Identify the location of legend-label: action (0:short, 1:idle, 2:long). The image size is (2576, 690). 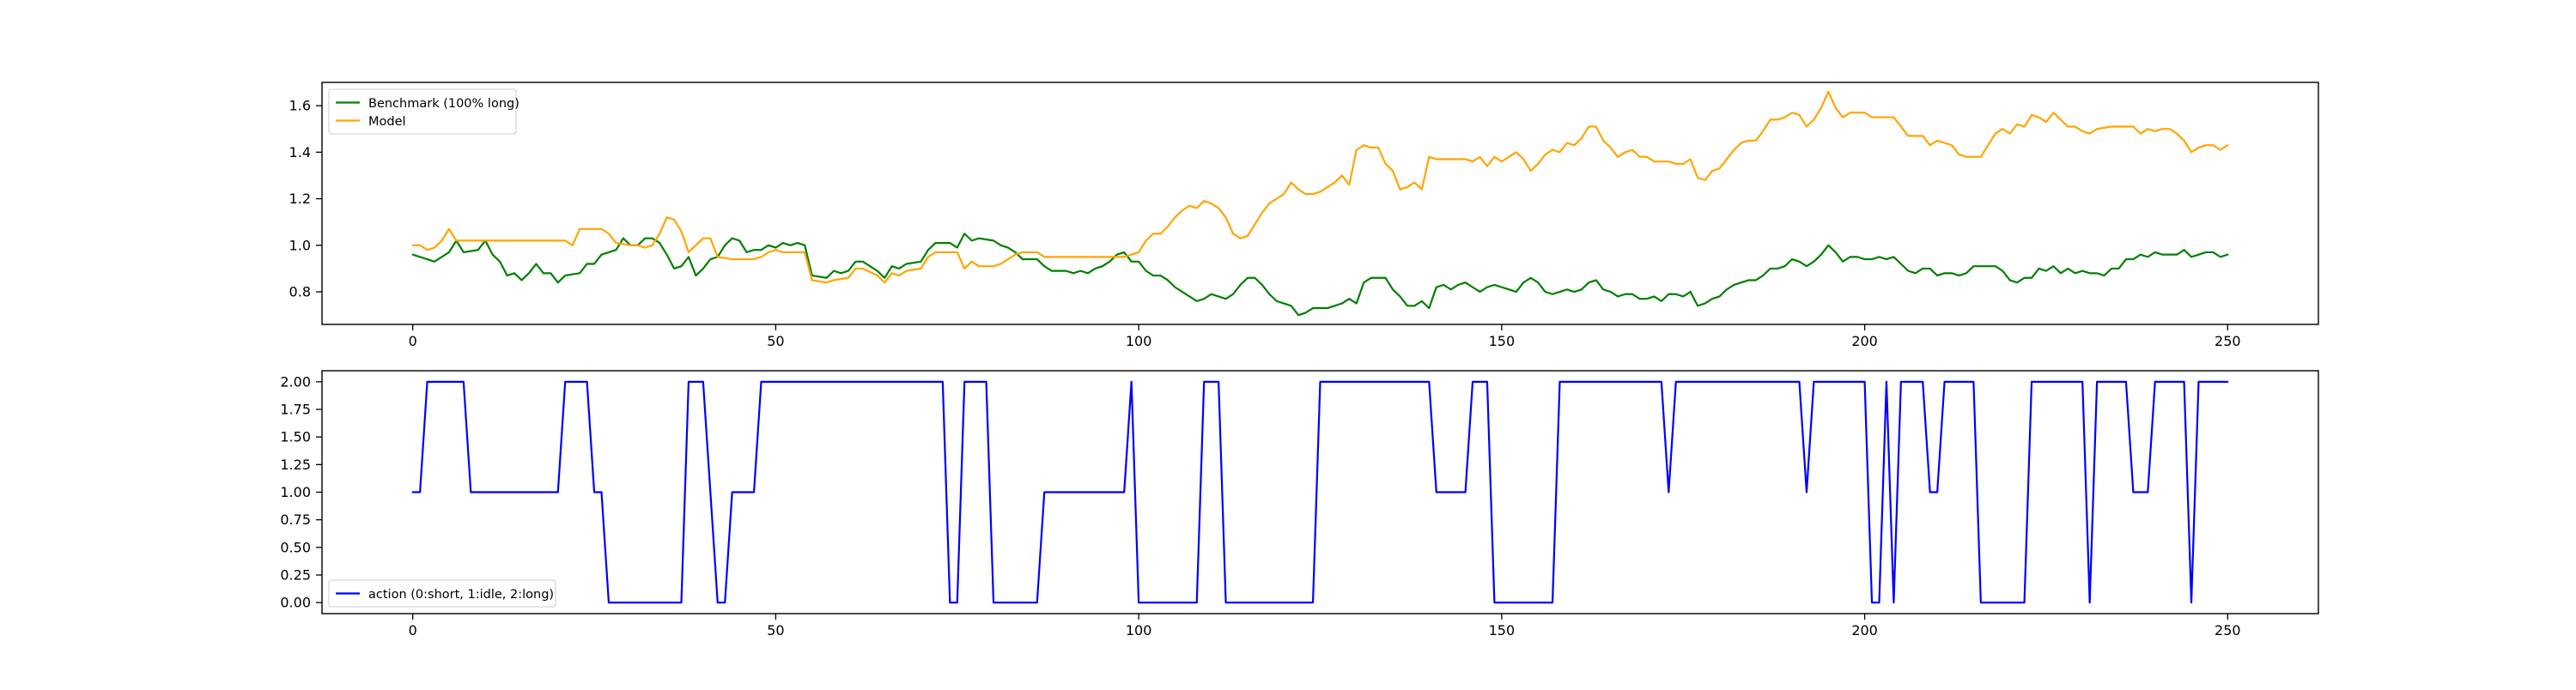
(461, 595).